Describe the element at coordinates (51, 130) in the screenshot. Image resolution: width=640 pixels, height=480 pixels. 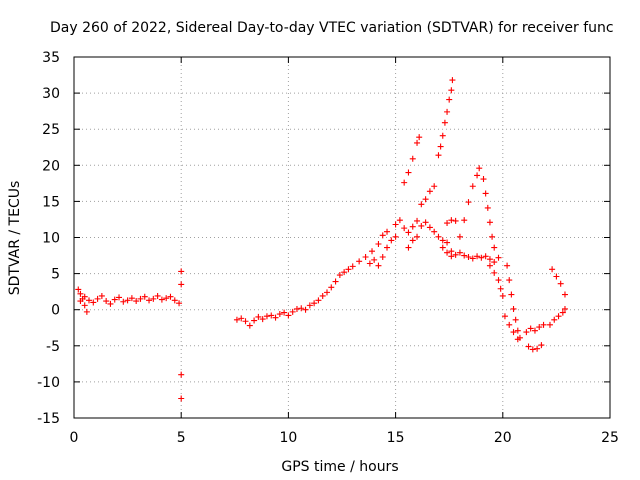
I see `y-tick-label: 25` at that location.